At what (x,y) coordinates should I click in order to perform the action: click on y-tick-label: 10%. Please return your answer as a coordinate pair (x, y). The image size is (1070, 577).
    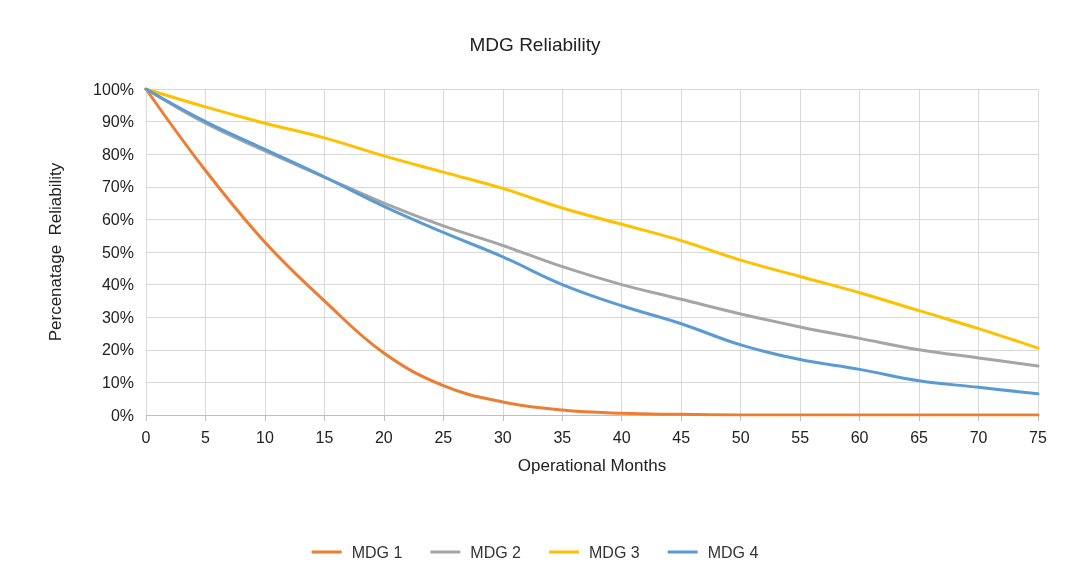
    Looking at the image, I should click on (117, 382).